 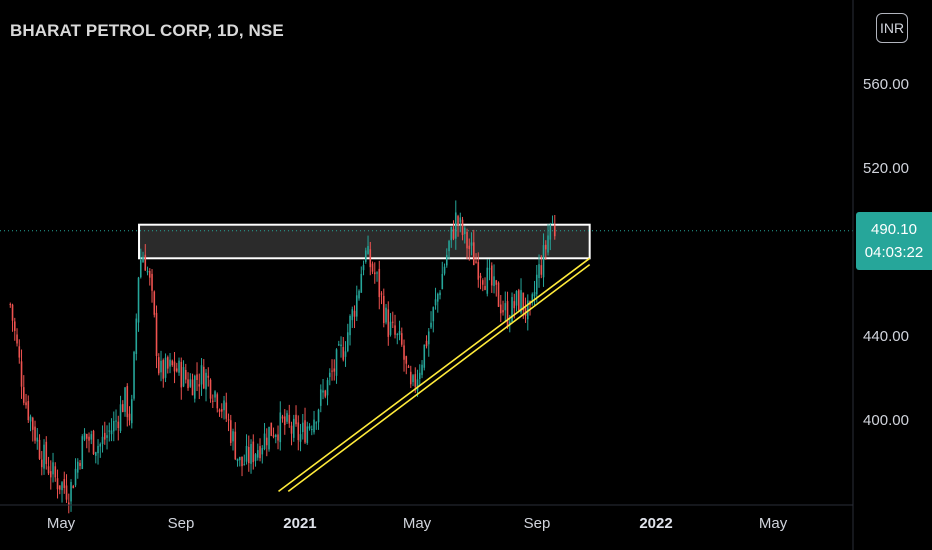 I want to click on price-axis: 560.00 520.00 440.00 400.00, so click(x=886, y=252).